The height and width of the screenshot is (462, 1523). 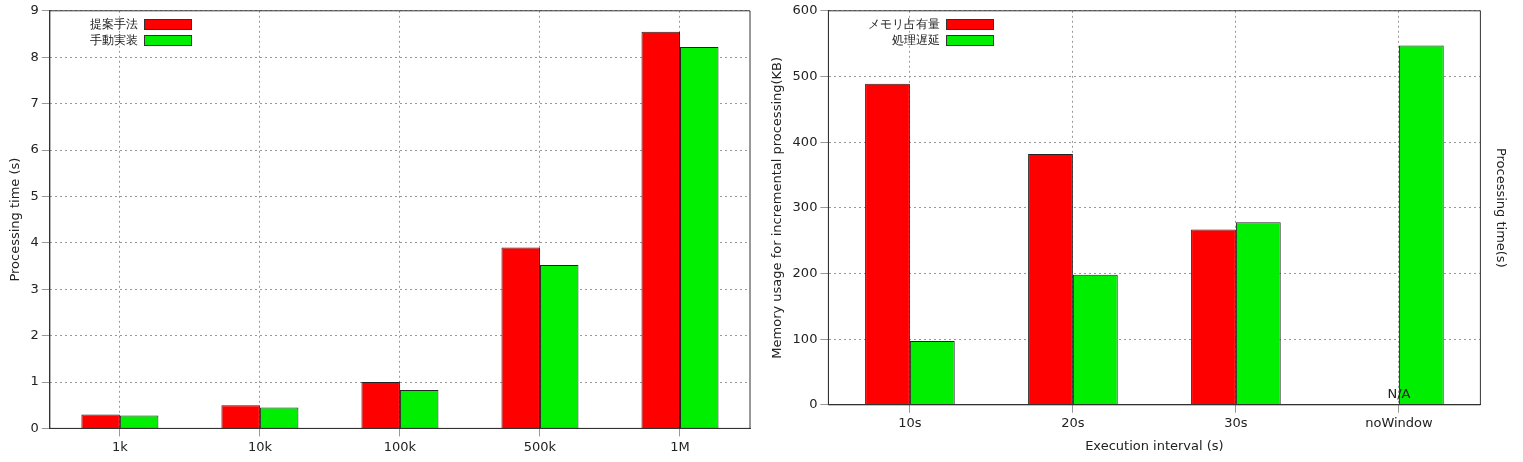 I want to click on x-tick-label: 100k, so click(x=400, y=446).